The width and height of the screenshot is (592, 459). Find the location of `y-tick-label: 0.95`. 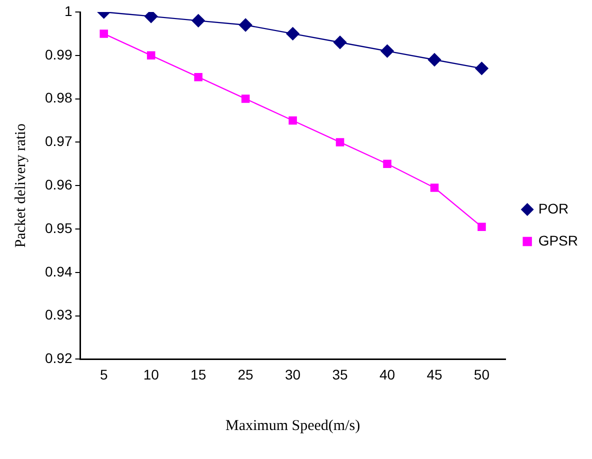

y-tick-label: 0.95 is located at coordinates (58, 228).